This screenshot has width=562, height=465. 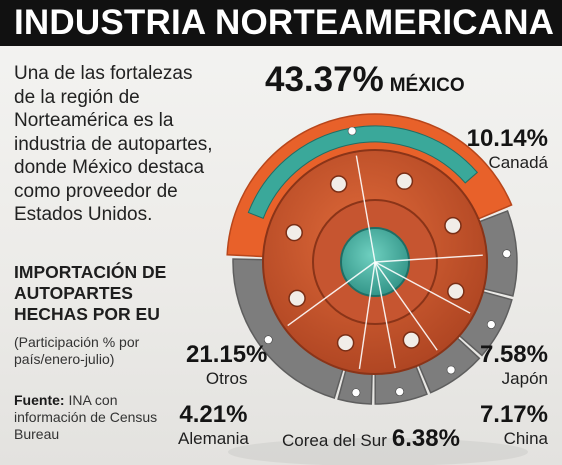 I want to click on label-china: 7.17% China, so click(x=514, y=425).